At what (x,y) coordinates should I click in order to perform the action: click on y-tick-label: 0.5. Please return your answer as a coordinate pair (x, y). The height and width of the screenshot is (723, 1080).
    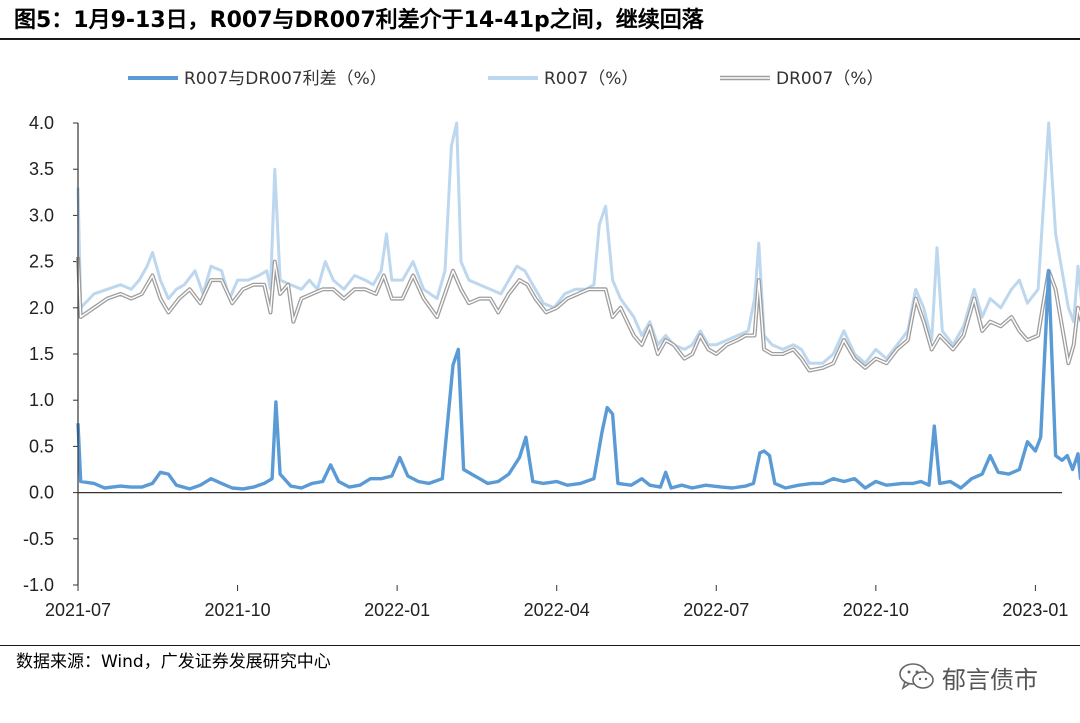
    Looking at the image, I should click on (41, 446).